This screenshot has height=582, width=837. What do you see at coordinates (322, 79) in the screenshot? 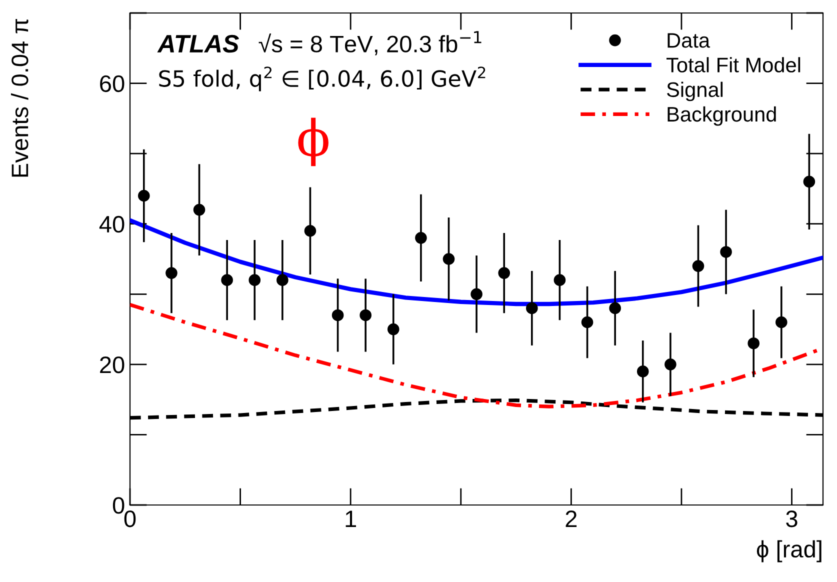
I see `annotation: S5 fold, q$^{2}$ ∈ [0.04, 6.0] GeV$^{2}$` at bounding box center [322, 79].